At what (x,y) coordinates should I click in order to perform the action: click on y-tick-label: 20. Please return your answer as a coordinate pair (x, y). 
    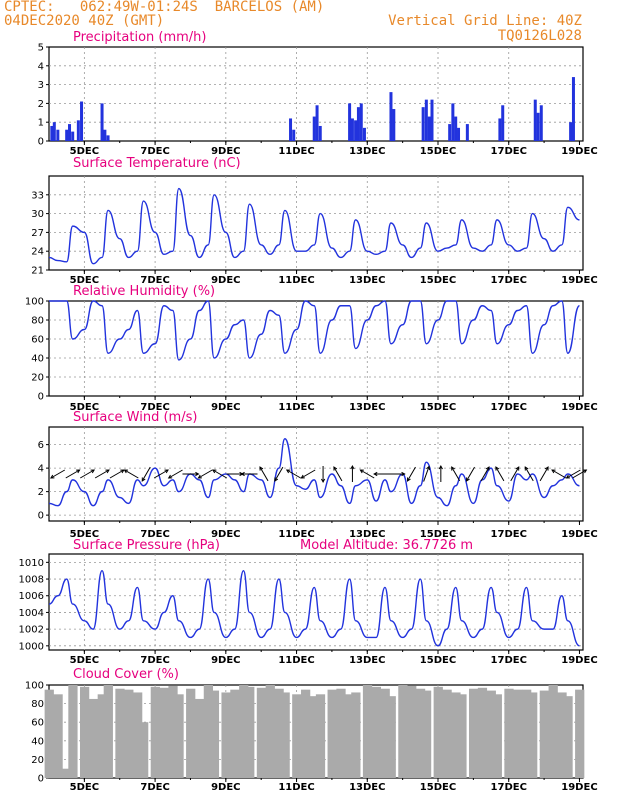
    Looking at the image, I should click on (37, 760).